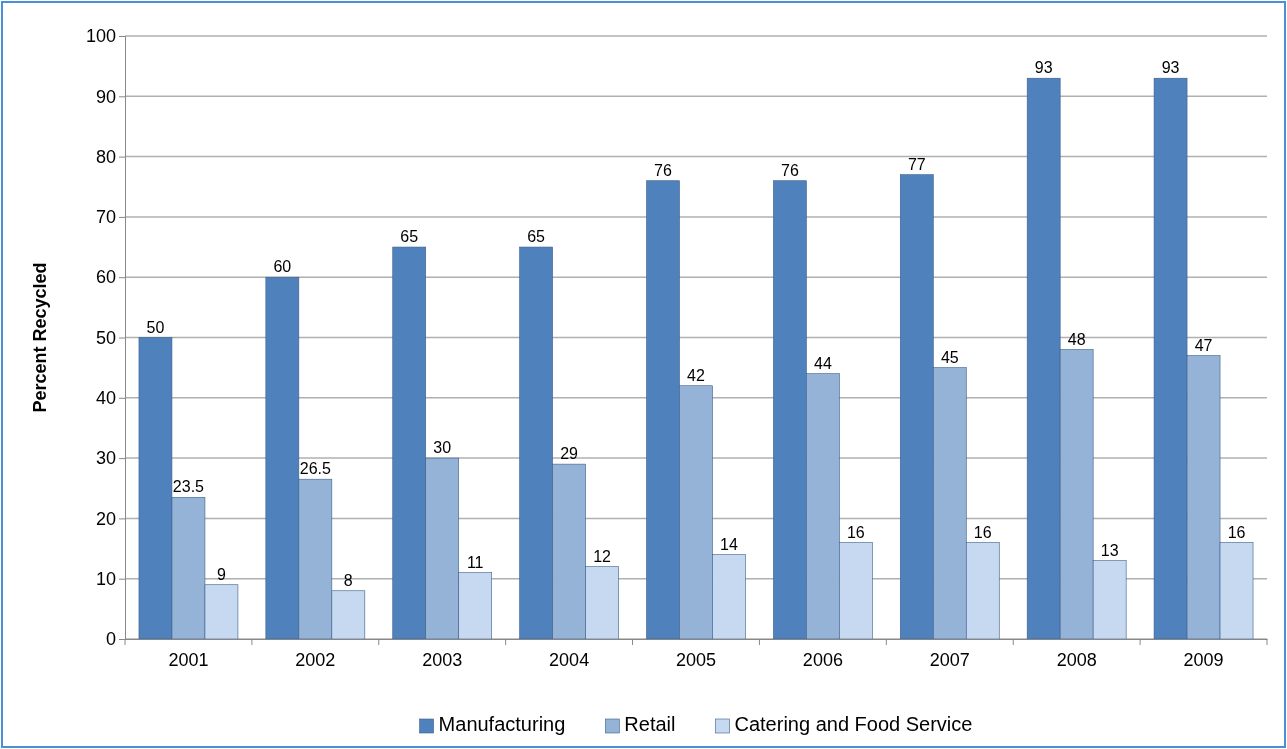 The width and height of the screenshot is (1287, 749). I want to click on x-tick-label: 2004, so click(569, 659).